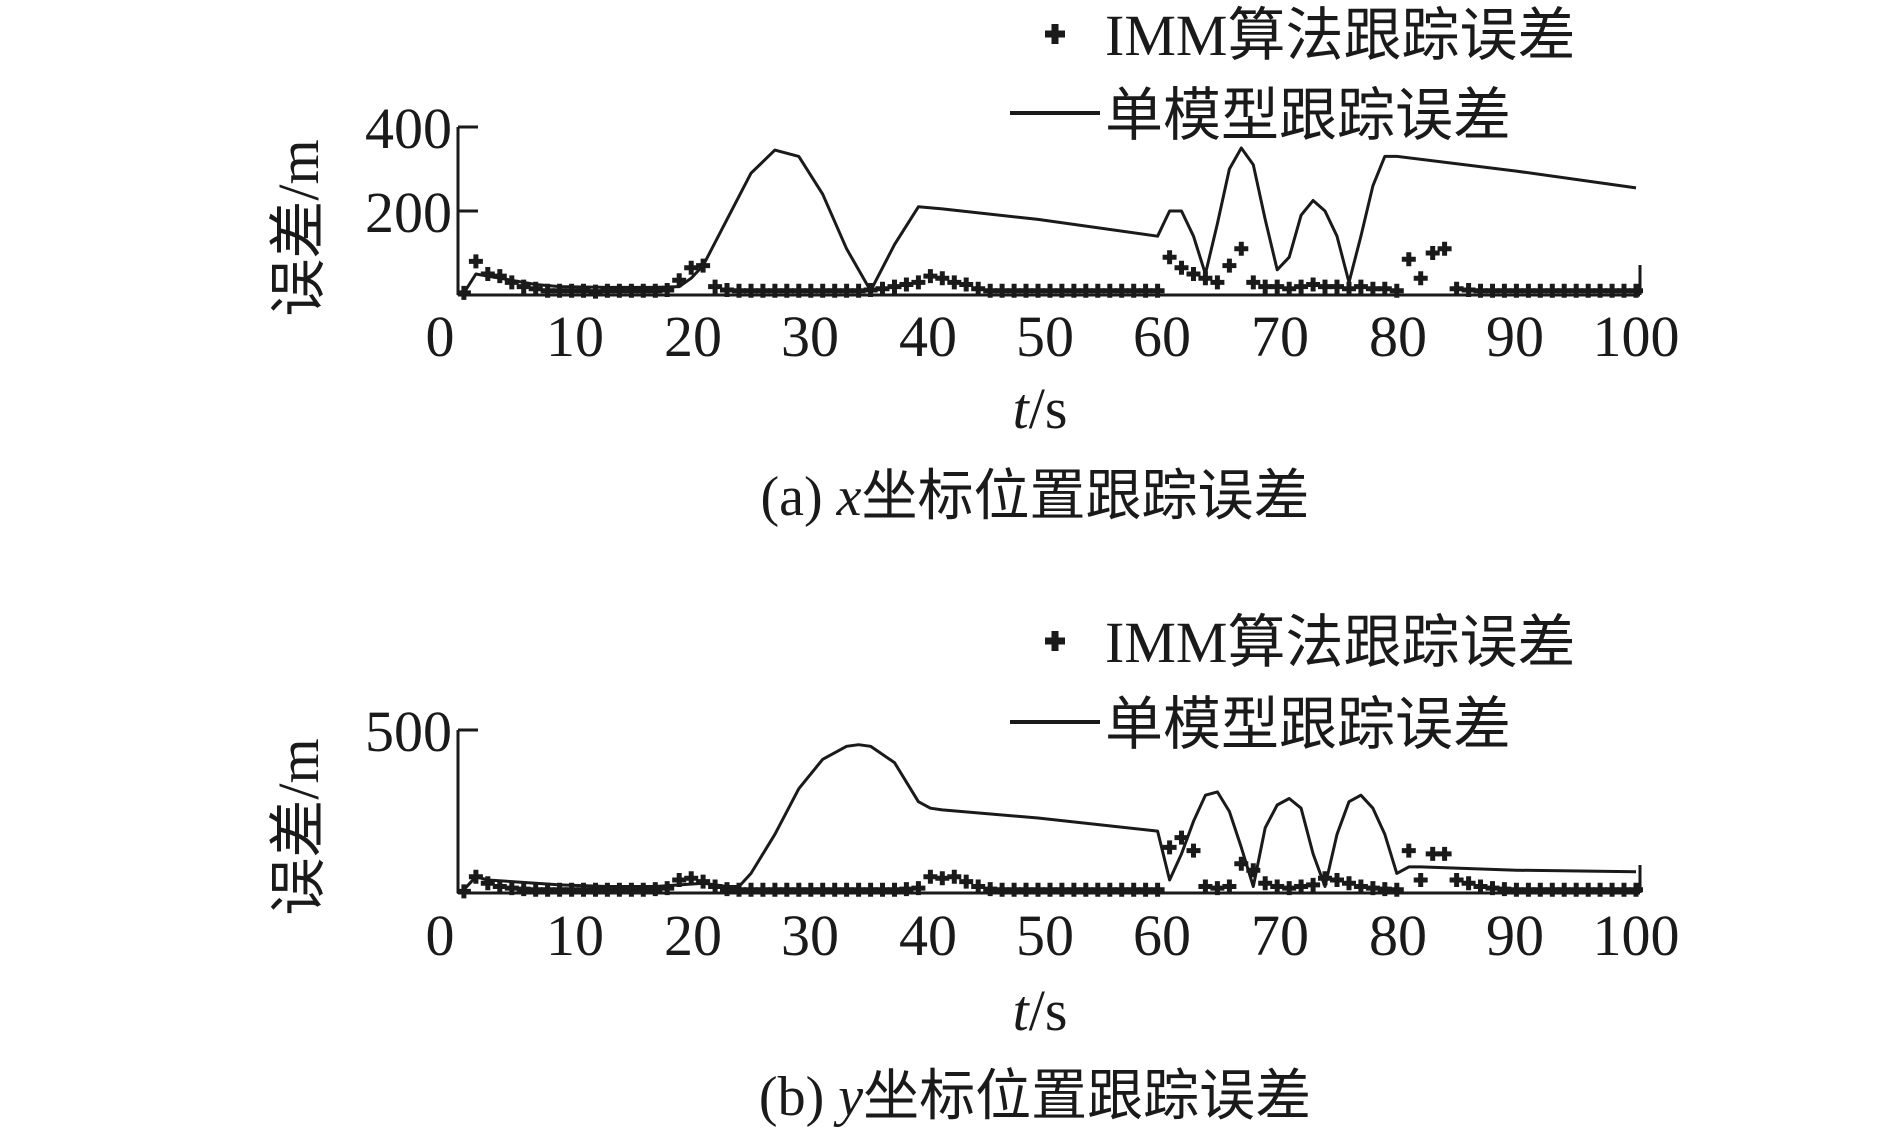  Describe the element at coordinates (298, 227) in the screenshot. I see `y-axis-title-a: 误差/m` at that location.